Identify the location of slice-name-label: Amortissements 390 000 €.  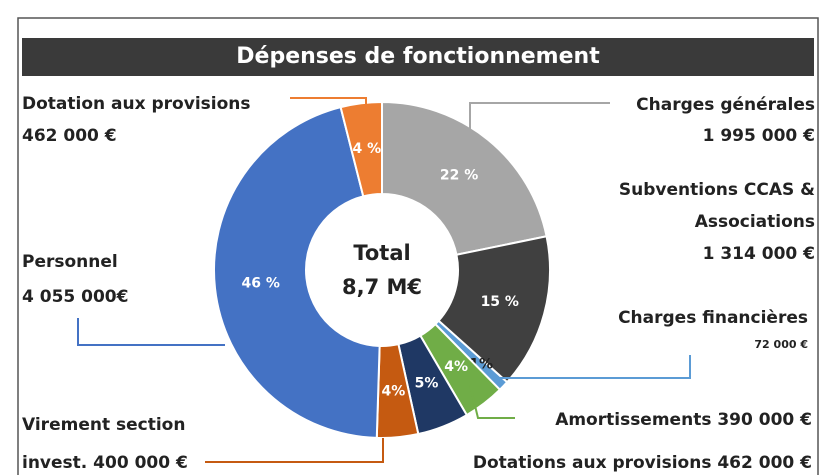
(683, 420).